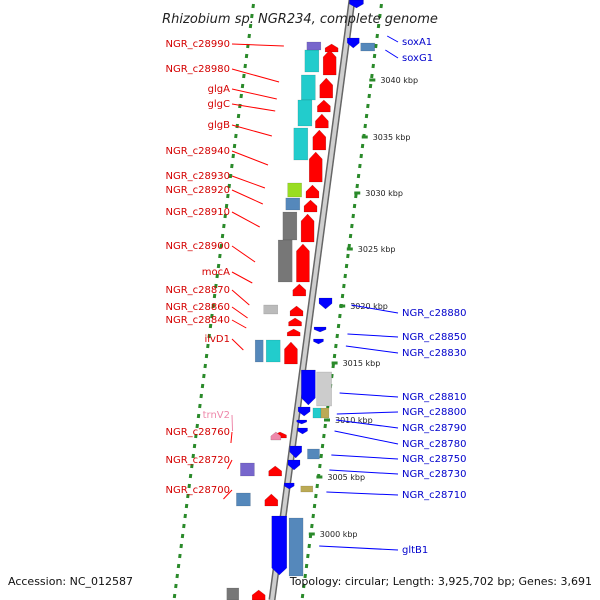  What do you see at coordinates (198, 432) in the screenshot?
I see `gene-label-left: NGR_c28760` at bounding box center [198, 432].